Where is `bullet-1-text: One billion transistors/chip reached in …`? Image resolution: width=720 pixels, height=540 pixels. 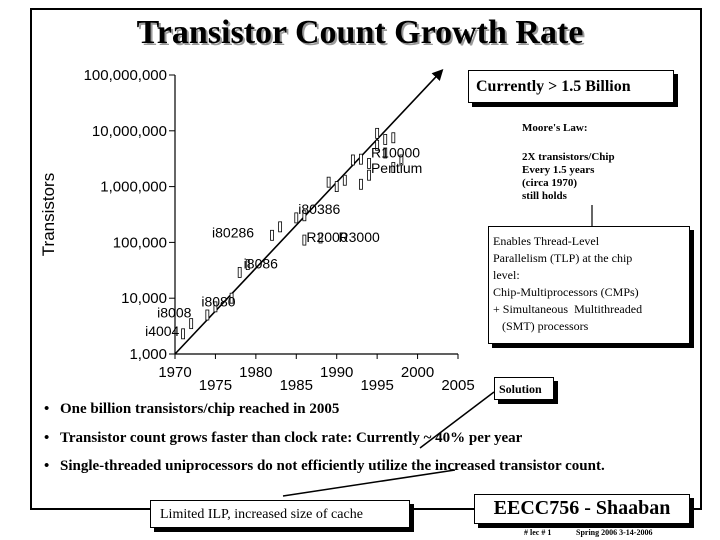
bullet-1-text: One billion transistors/chip reached in … is located at coordinates (200, 409).